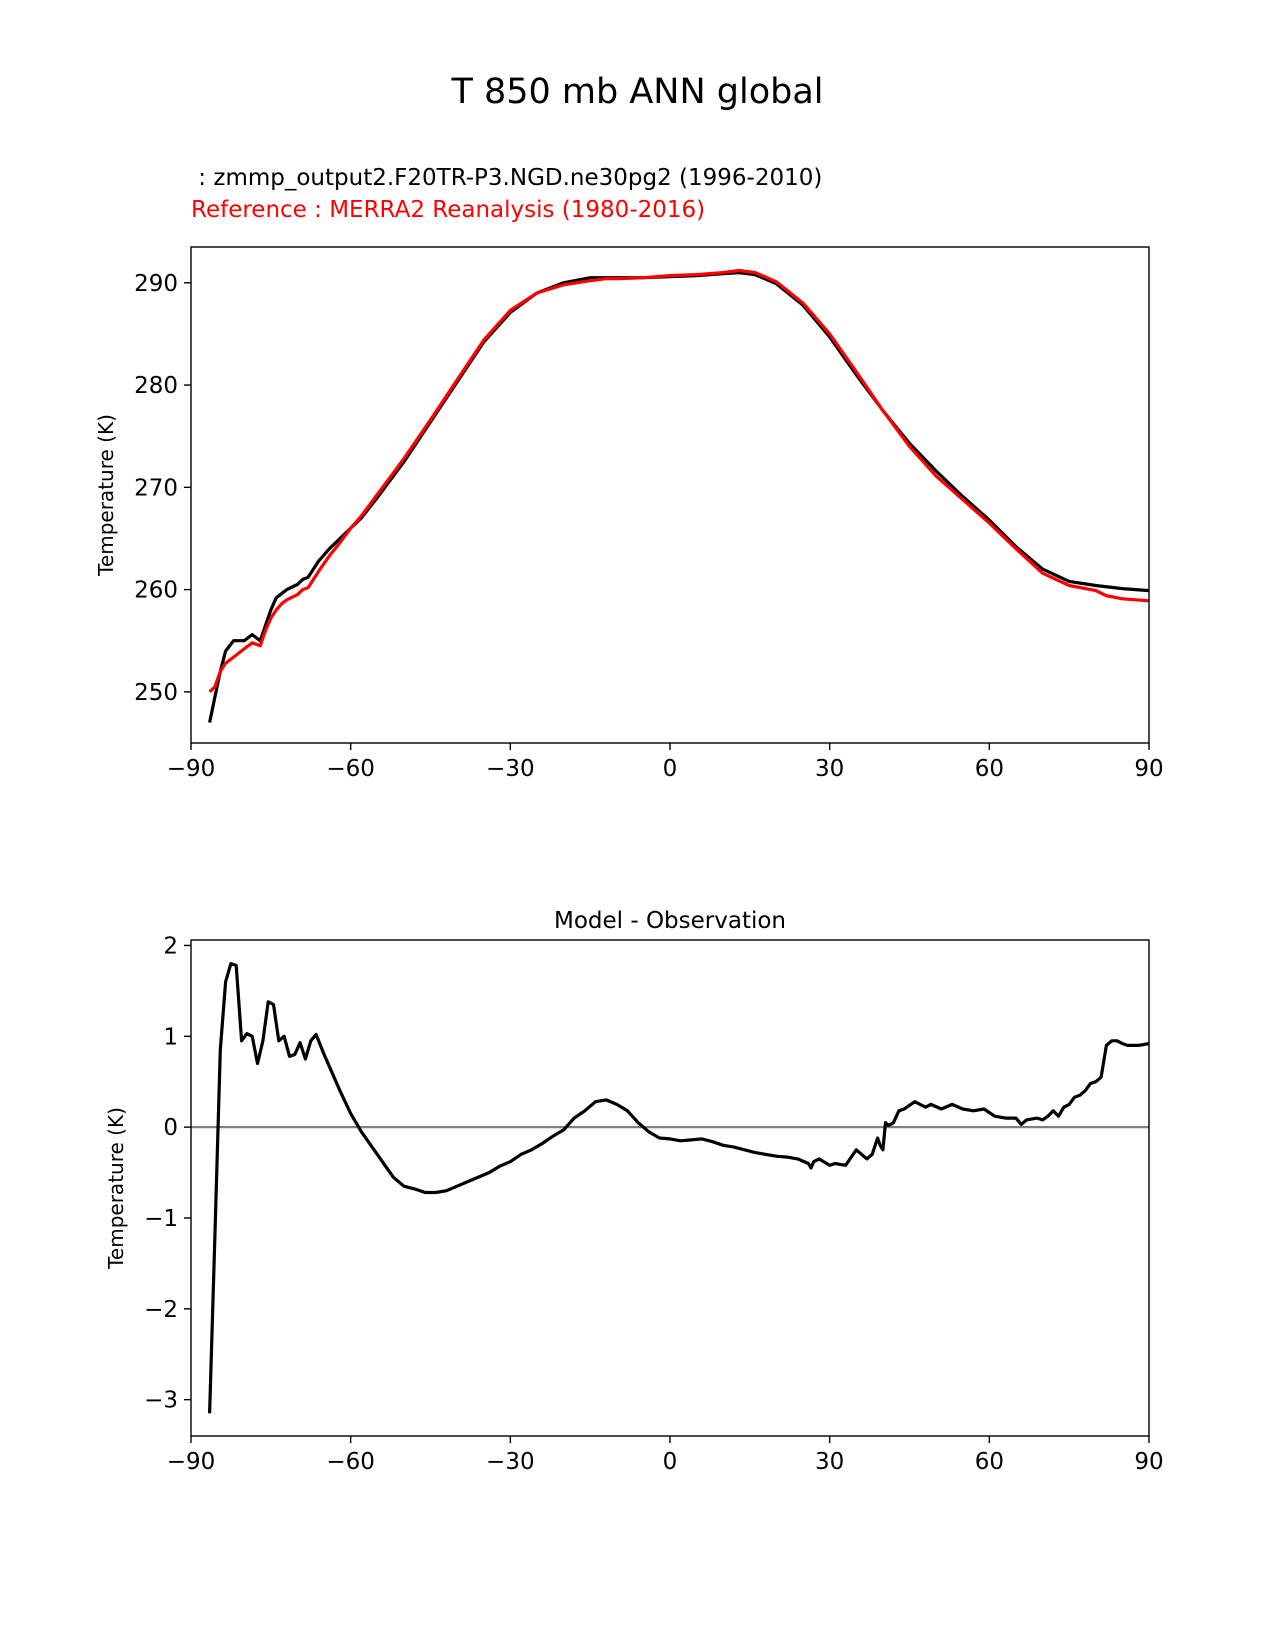 This screenshot has width=1275, height=1650. Describe the element at coordinates (156, 488) in the screenshot. I see `y-tick-label: 270` at that location.